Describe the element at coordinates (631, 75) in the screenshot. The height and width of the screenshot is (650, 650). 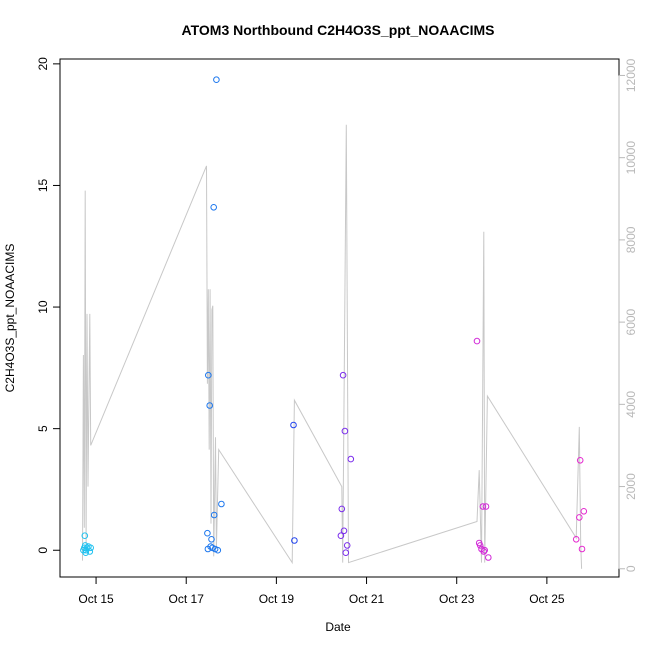
I see `y2-tick-label: 12000` at that location.